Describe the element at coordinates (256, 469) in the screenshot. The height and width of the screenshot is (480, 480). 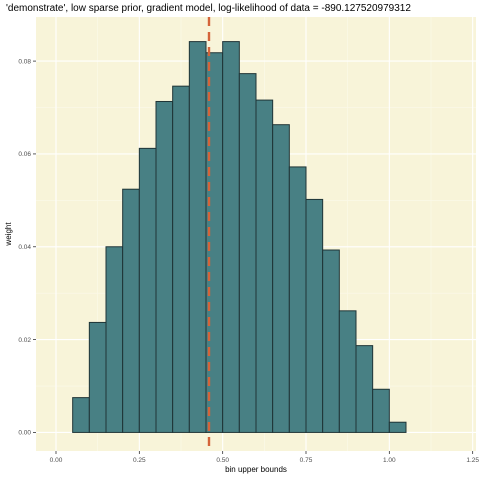
I see `x-axis-label: bin upper bounds` at that location.